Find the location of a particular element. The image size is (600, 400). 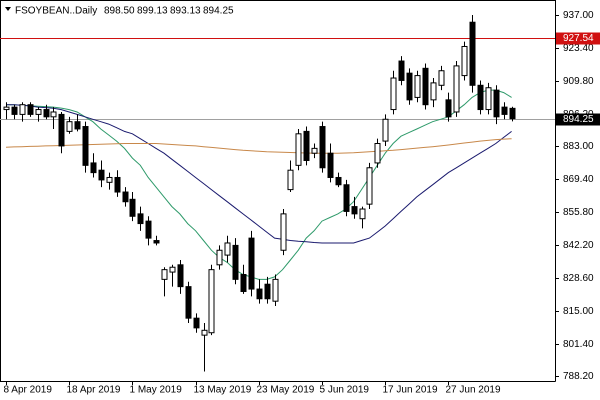

x-tick-label: 27 Jun 2019 is located at coordinates (473, 390).